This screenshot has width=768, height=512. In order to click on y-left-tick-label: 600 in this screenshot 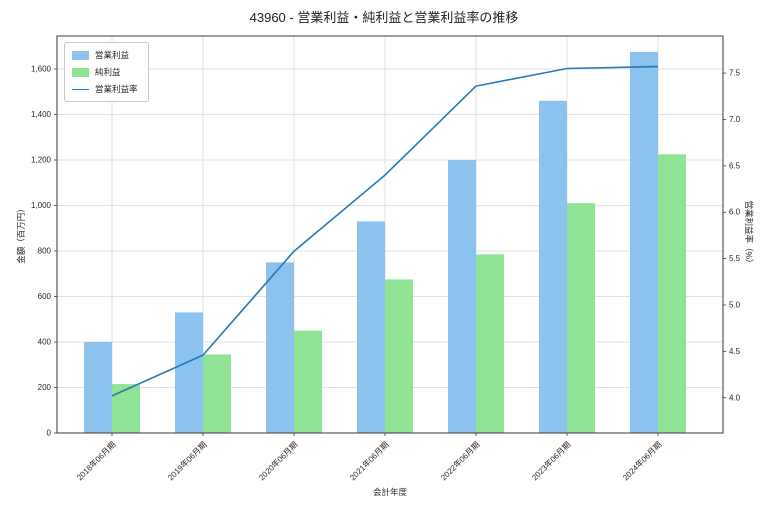, I will do `click(45, 296)`.